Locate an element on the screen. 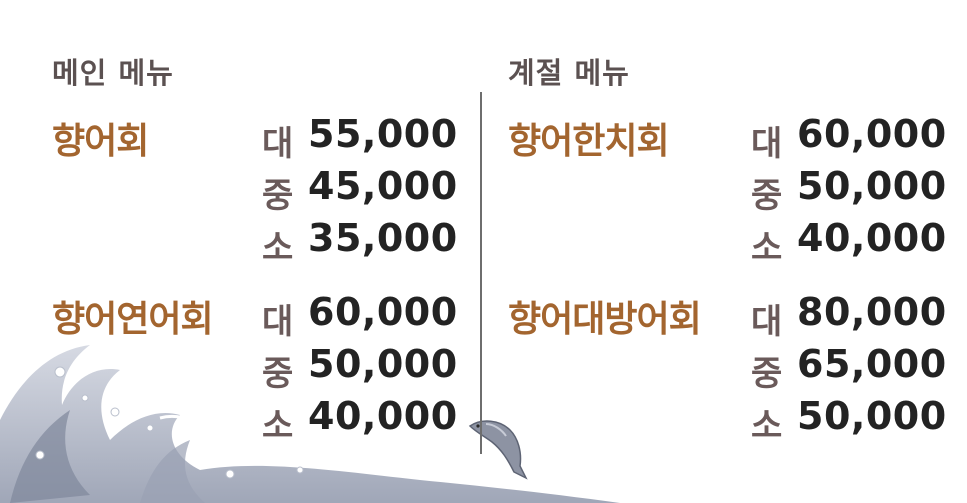  price-value: 55,000 is located at coordinates (383, 134).